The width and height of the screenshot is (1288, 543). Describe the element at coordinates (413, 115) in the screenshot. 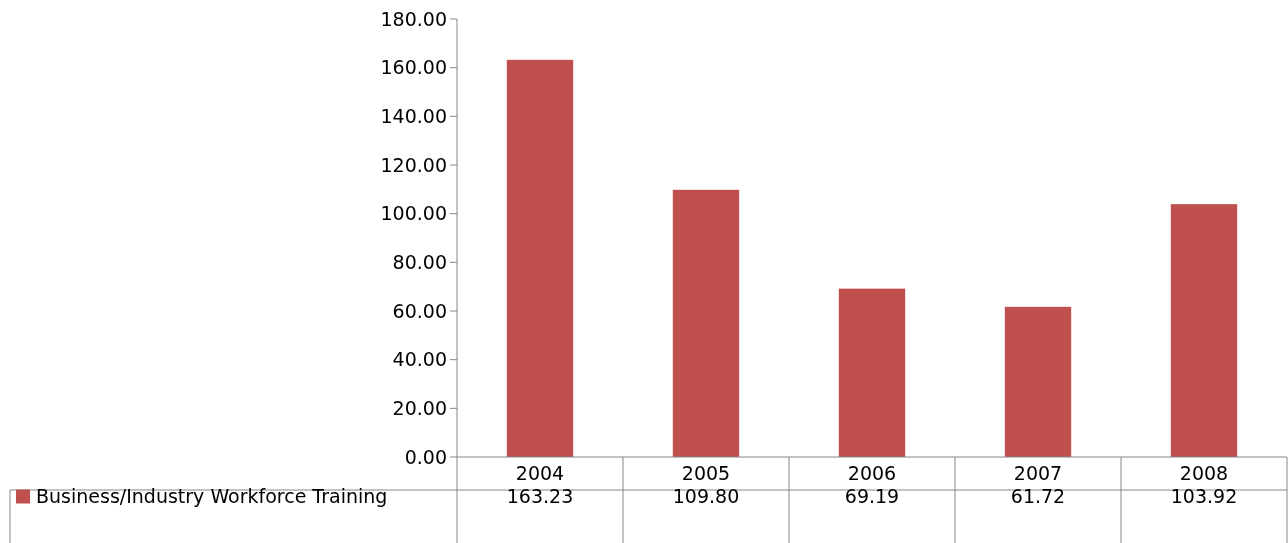

I see `y-tick-label: 140.00` at that location.